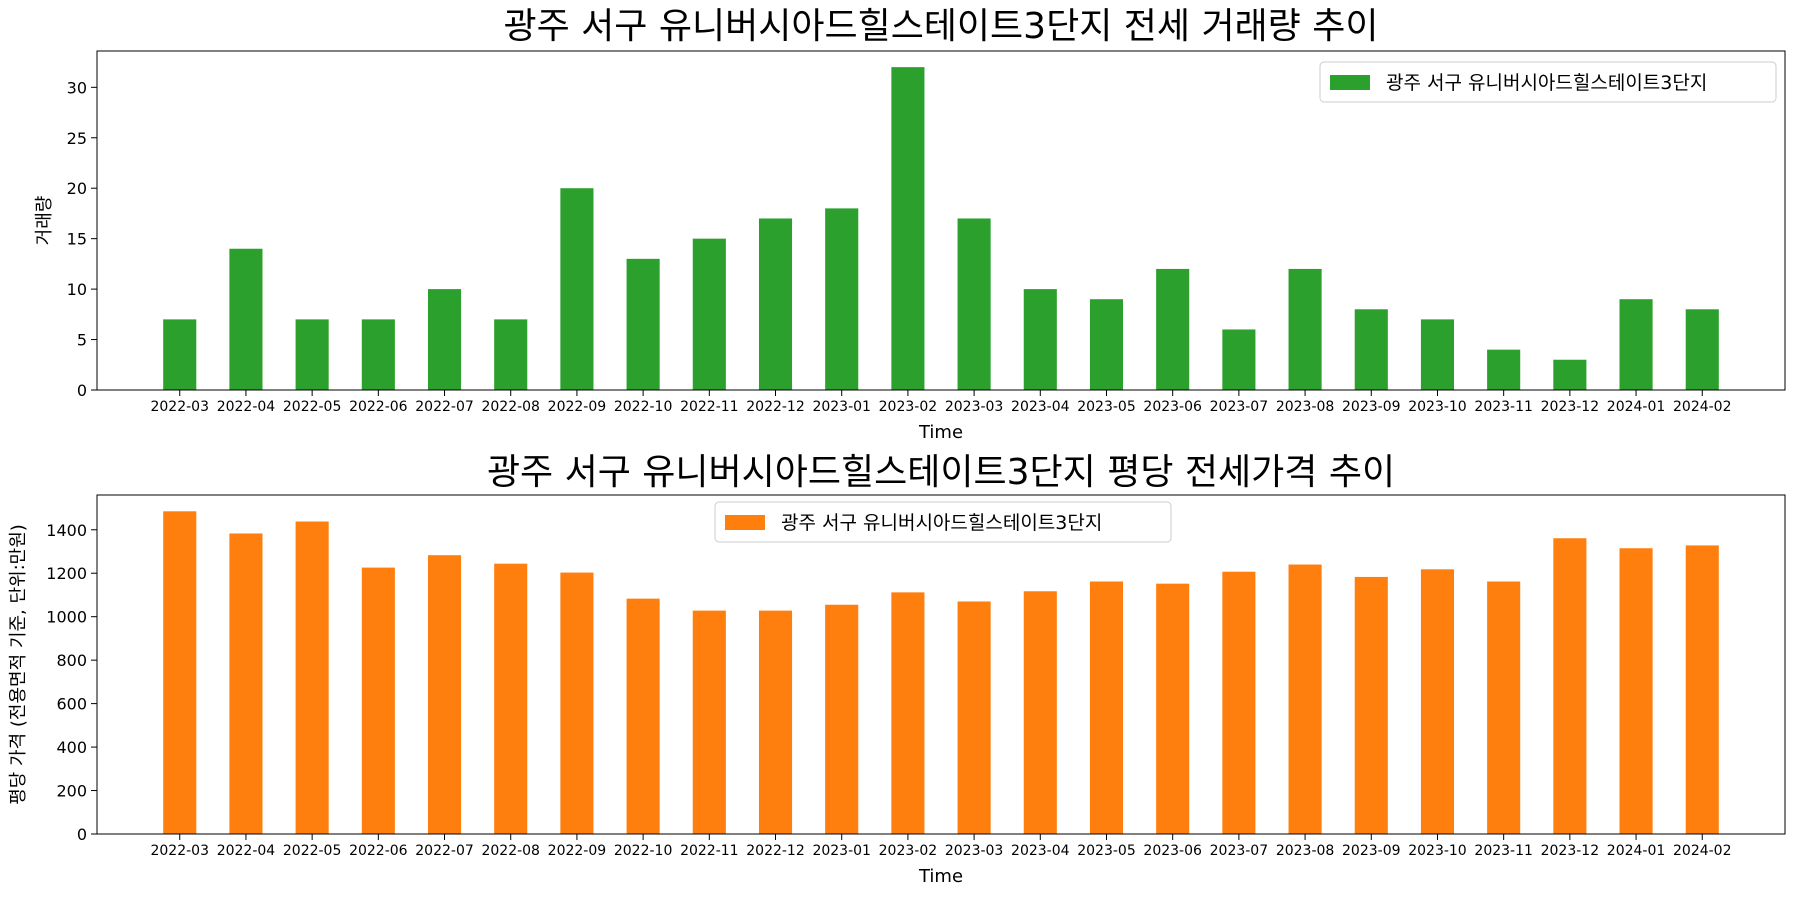 This screenshot has height=904, width=1800. What do you see at coordinates (940, 876) in the screenshot?
I see `x-axis-label: Time` at bounding box center [940, 876].